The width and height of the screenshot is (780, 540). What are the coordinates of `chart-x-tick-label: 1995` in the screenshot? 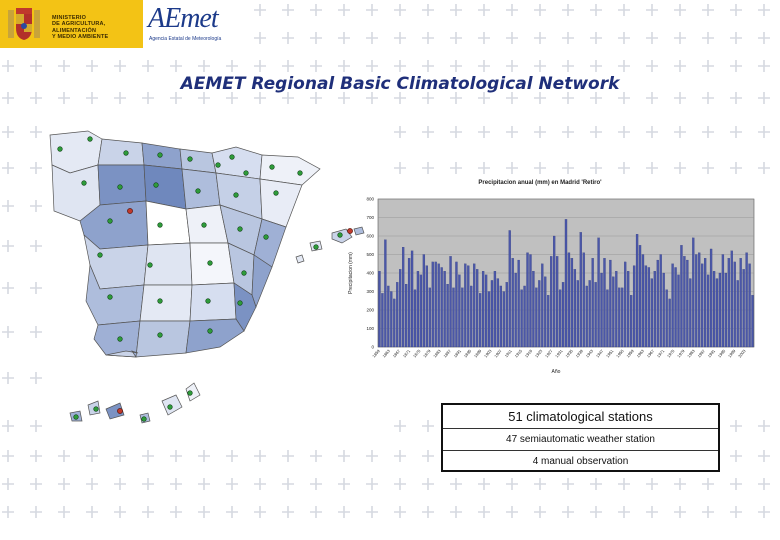 It's located at (722, 353).